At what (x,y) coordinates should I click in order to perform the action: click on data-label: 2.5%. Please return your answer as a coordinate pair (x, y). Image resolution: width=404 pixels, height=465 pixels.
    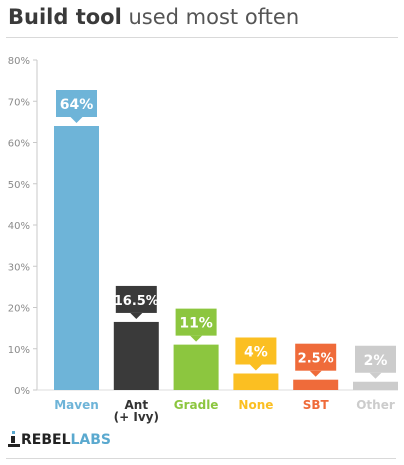
    Looking at the image, I should click on (316, 359).